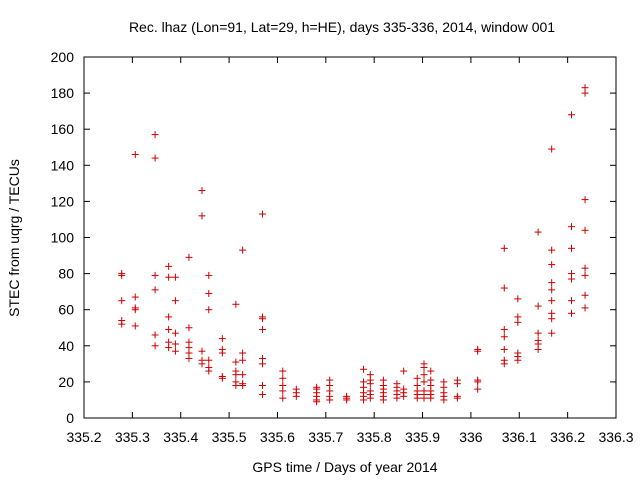 Image resolution: width=640 pixels, height=480 pixels. I want to click on x-tick-label: 335.9, so click(422, 437).